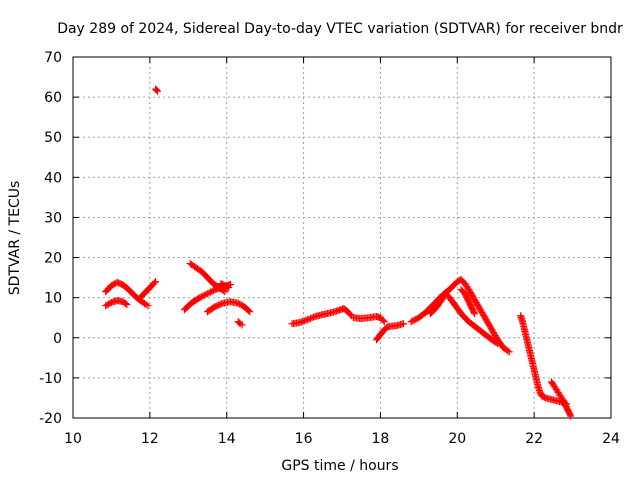 This screenshot has width=640, height=480. Describe the element at coordinates (53, 259) in the screenshot. I see `y-tick-label: 20` at that location.